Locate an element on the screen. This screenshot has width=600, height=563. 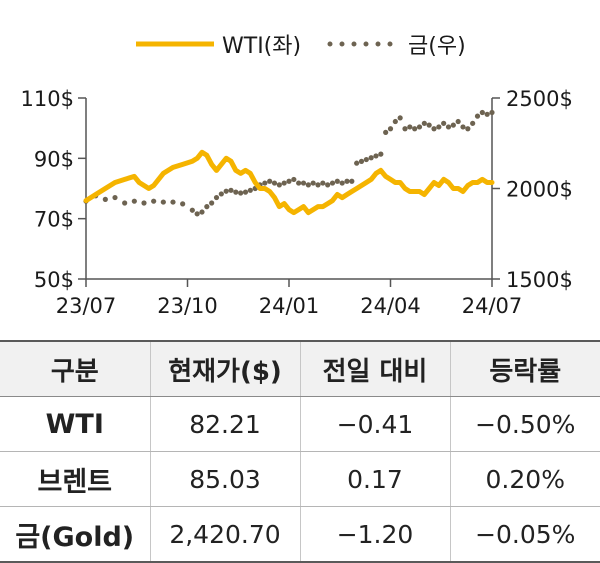
cell-price: 82.21 is located at coordinates (224, 424).